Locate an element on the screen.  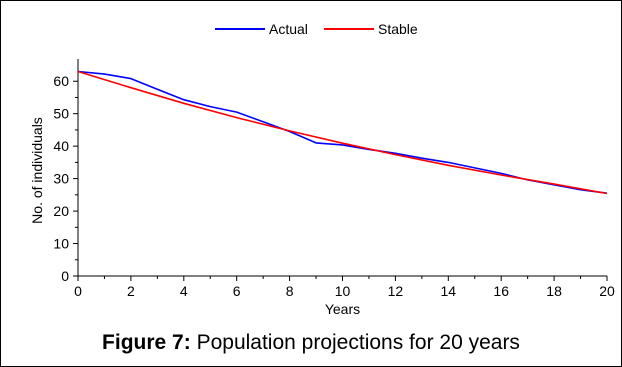
x-tick-label: 8 is located at coordinates (290, 291).